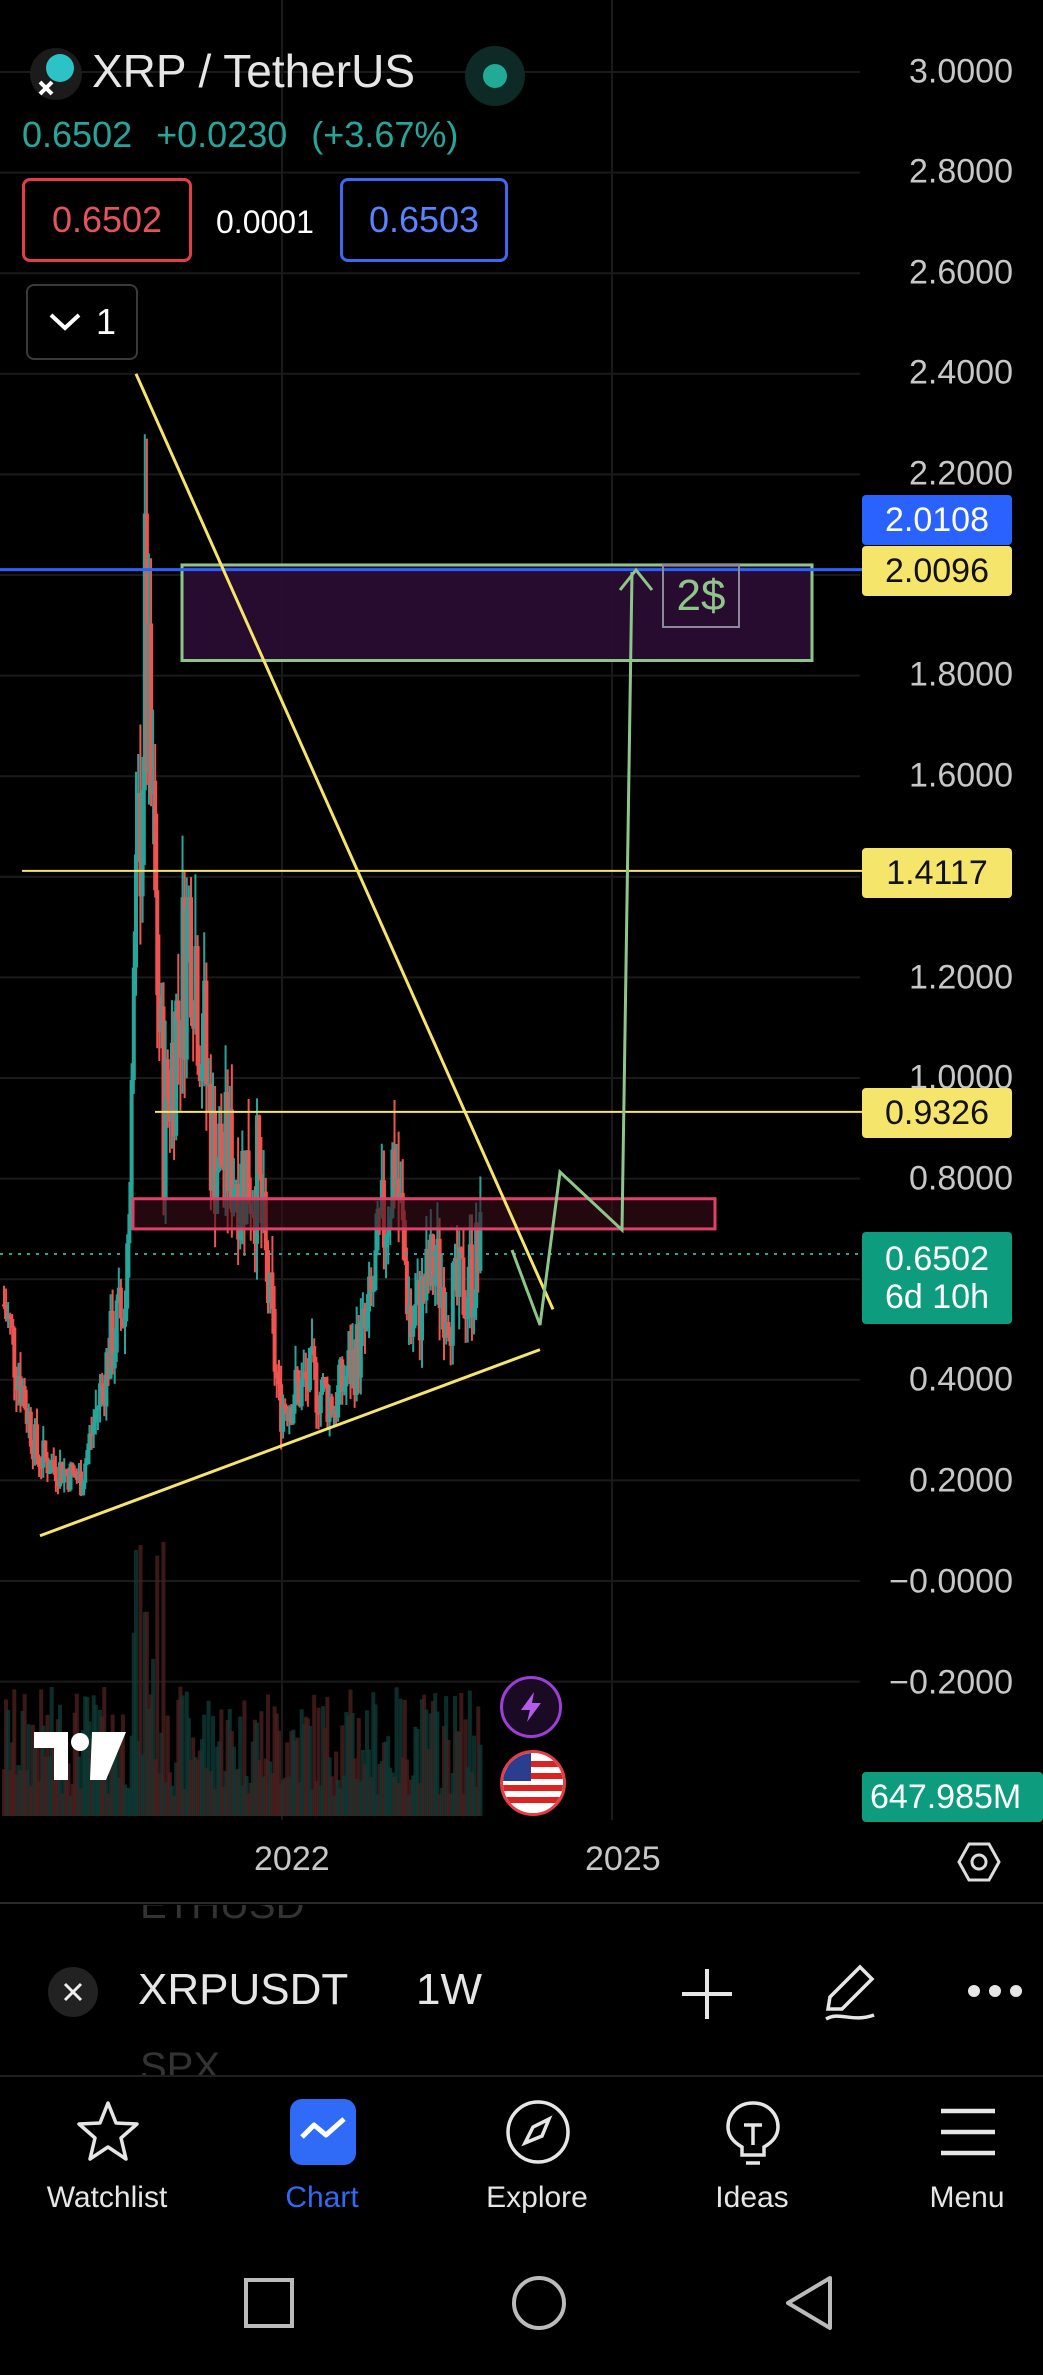 The image size is (1043, 2375). I want to click on back-icon, so click(809, 2303).